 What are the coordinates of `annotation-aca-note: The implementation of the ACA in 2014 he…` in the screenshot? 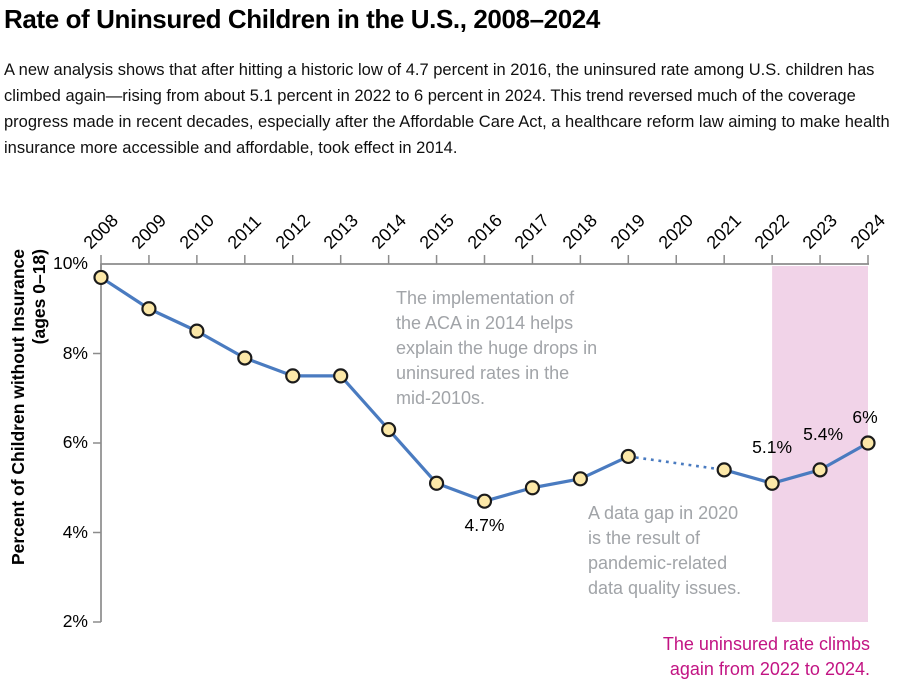 It's located at (497, 348).